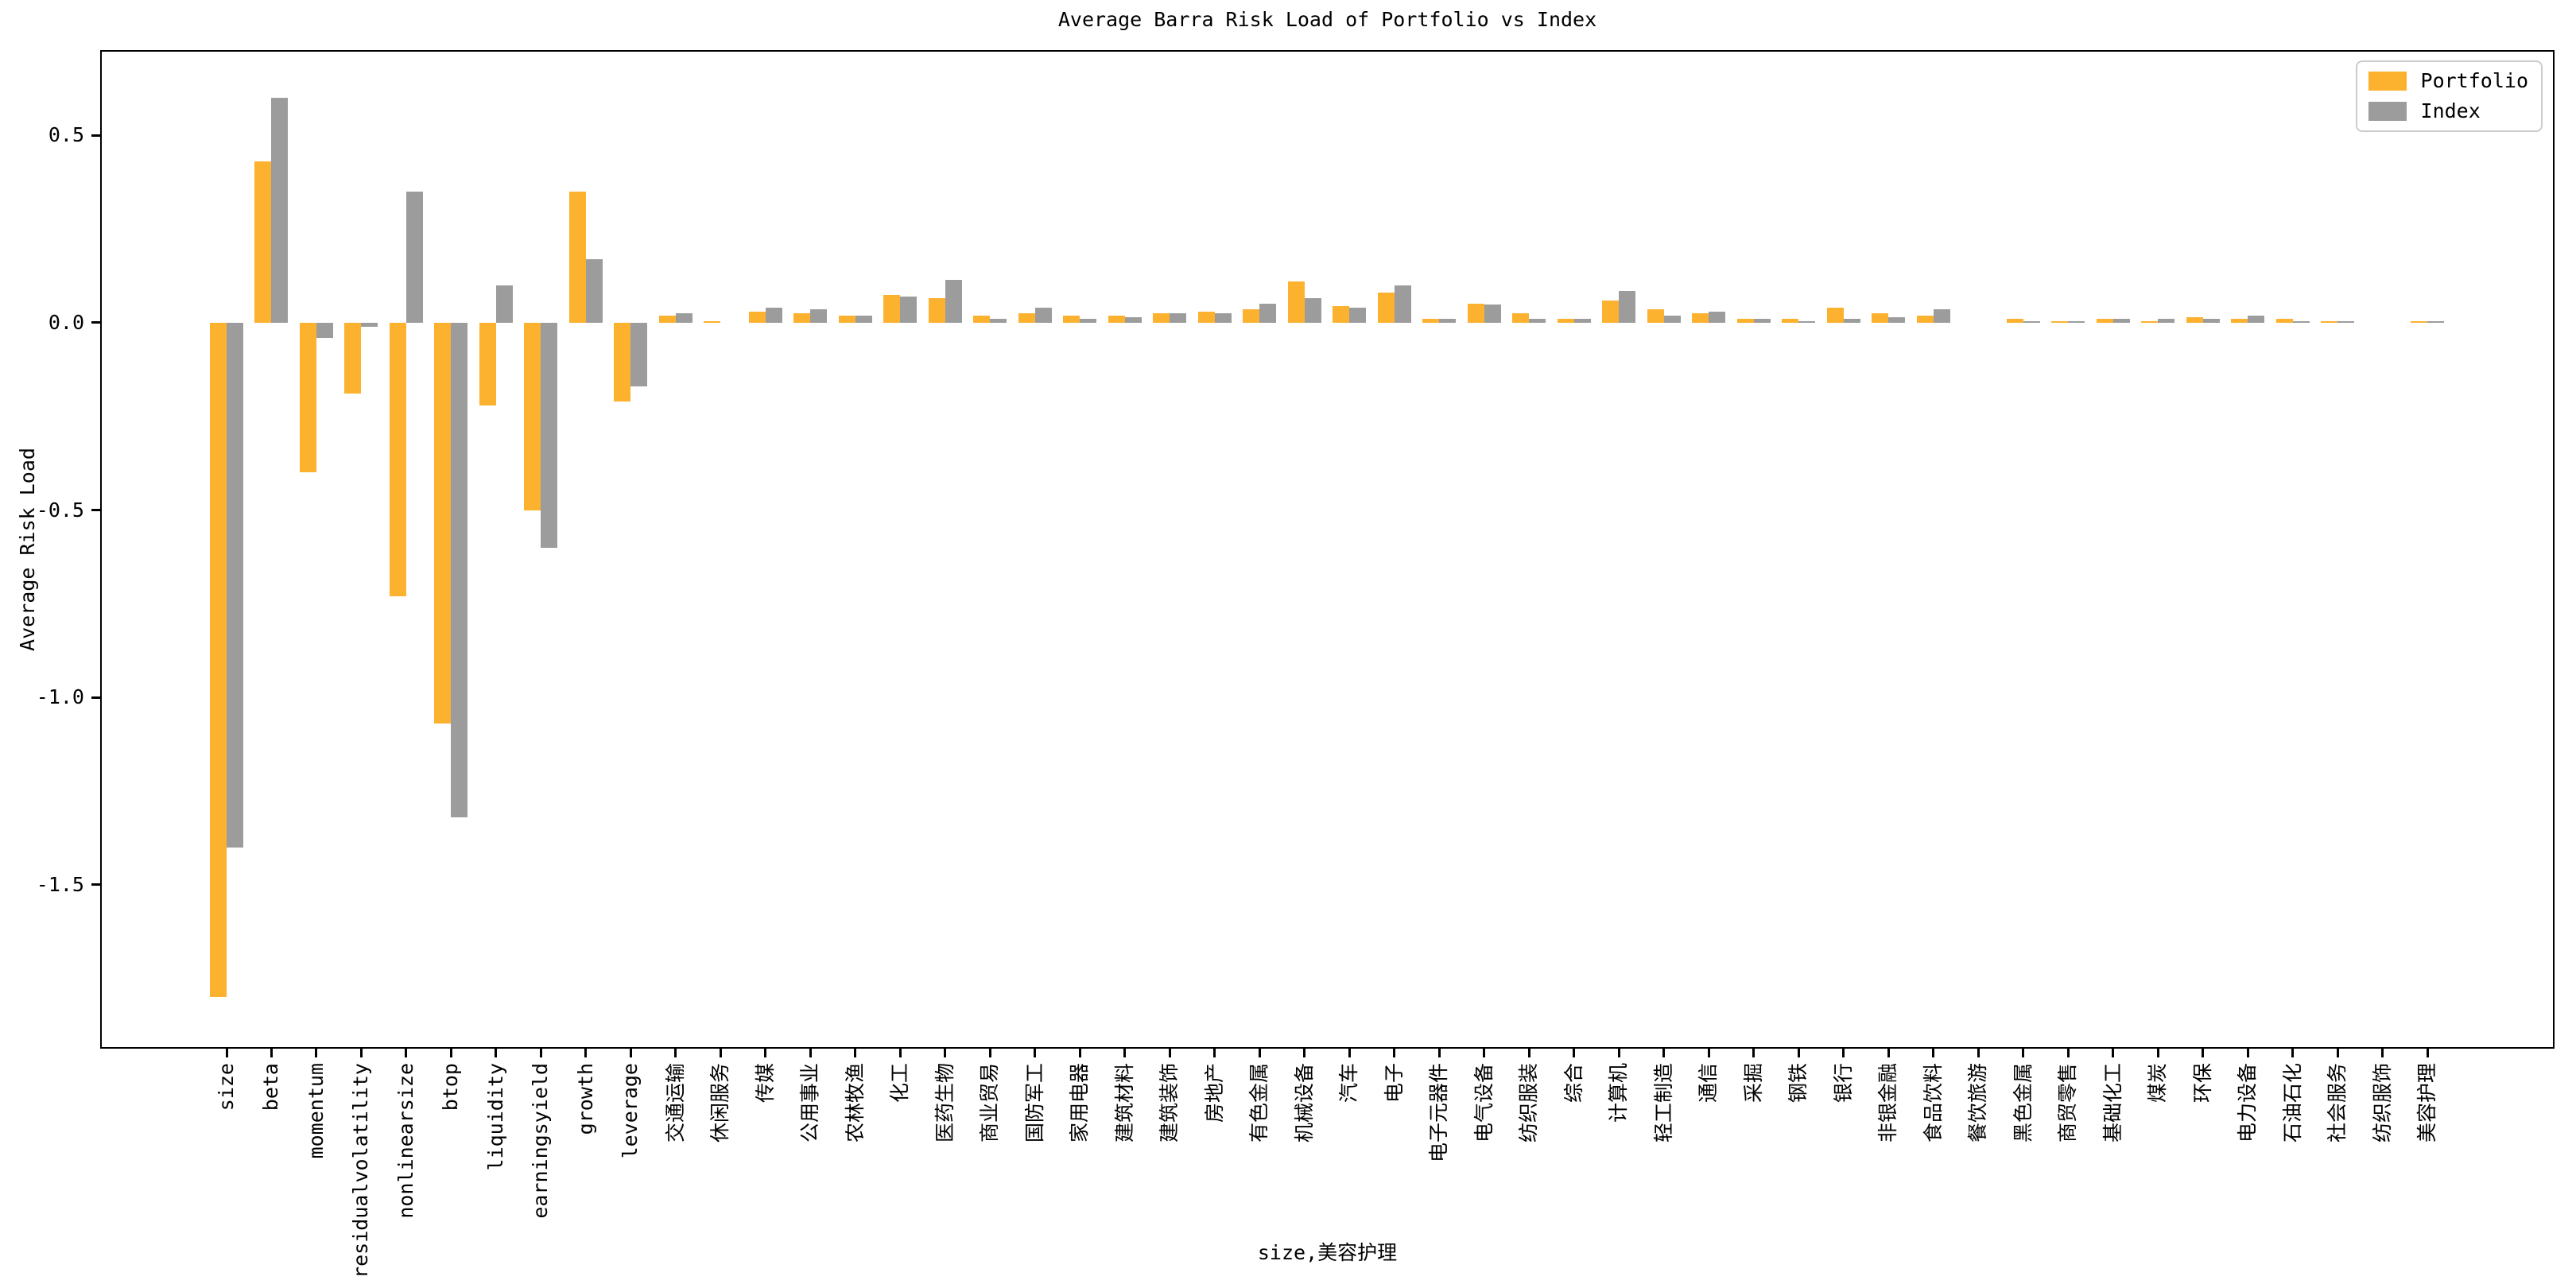 The width and height of the screenshot is (2576, 1288). Describe the element at coordinates (28, 549) in the screenshot. I see `y-axis-title: Average Risk Load` at that location.